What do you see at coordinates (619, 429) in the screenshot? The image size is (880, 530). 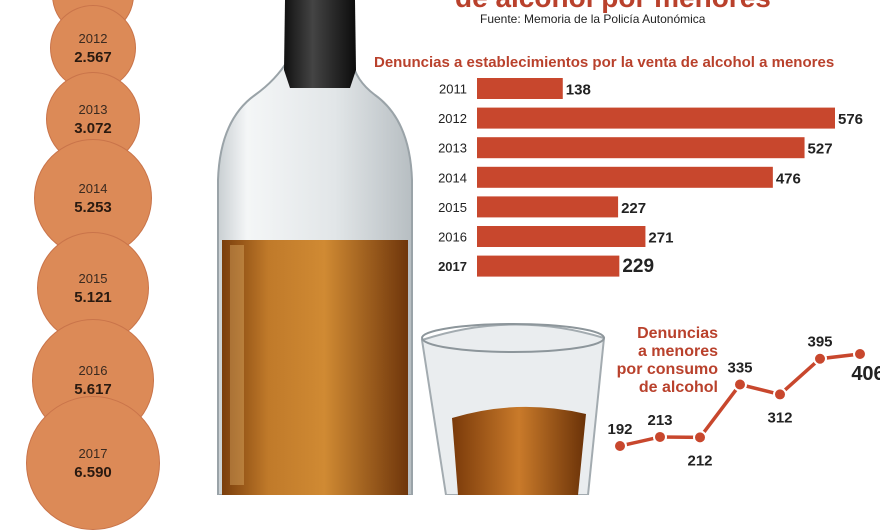 I see `line-value-label: 192` at bounding box center [619, 429].